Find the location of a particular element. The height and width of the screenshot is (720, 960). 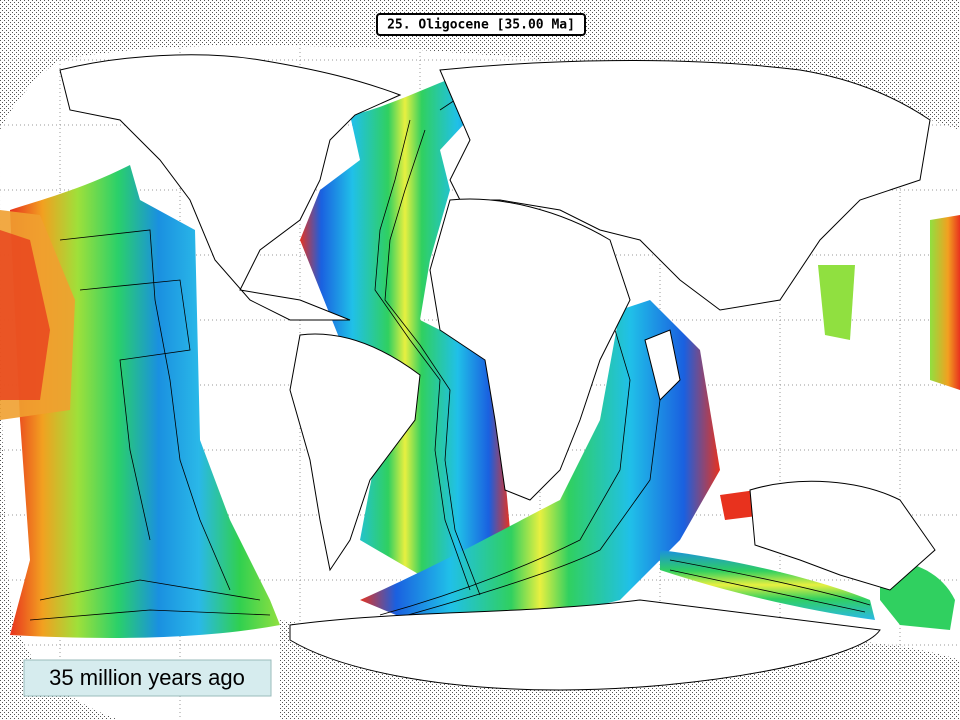

caption: 35 million years ago is located at coordinates (147, 677).